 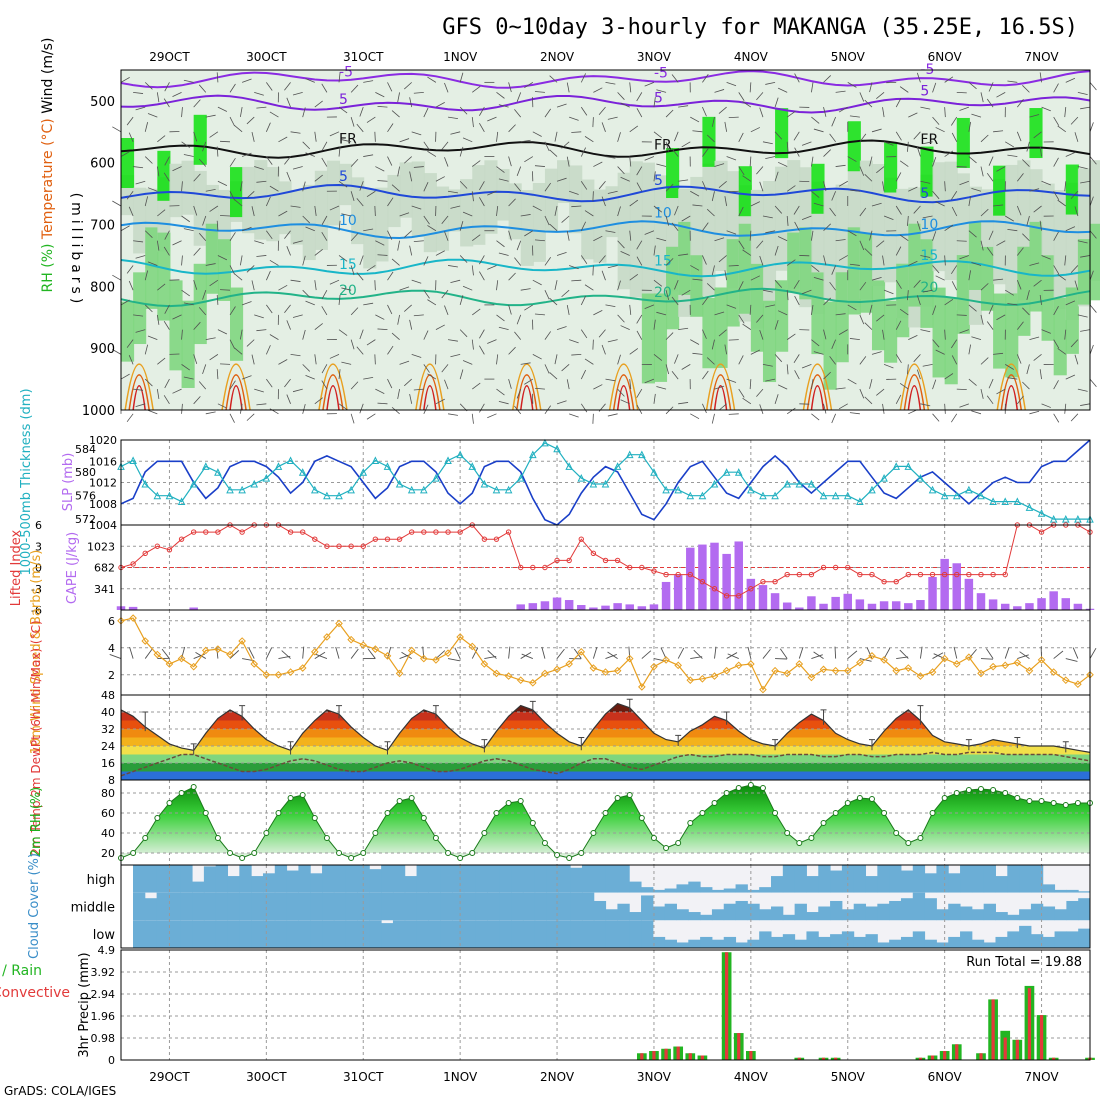 I want to click on precip-conv-bar, so click(x=666, y=1054).